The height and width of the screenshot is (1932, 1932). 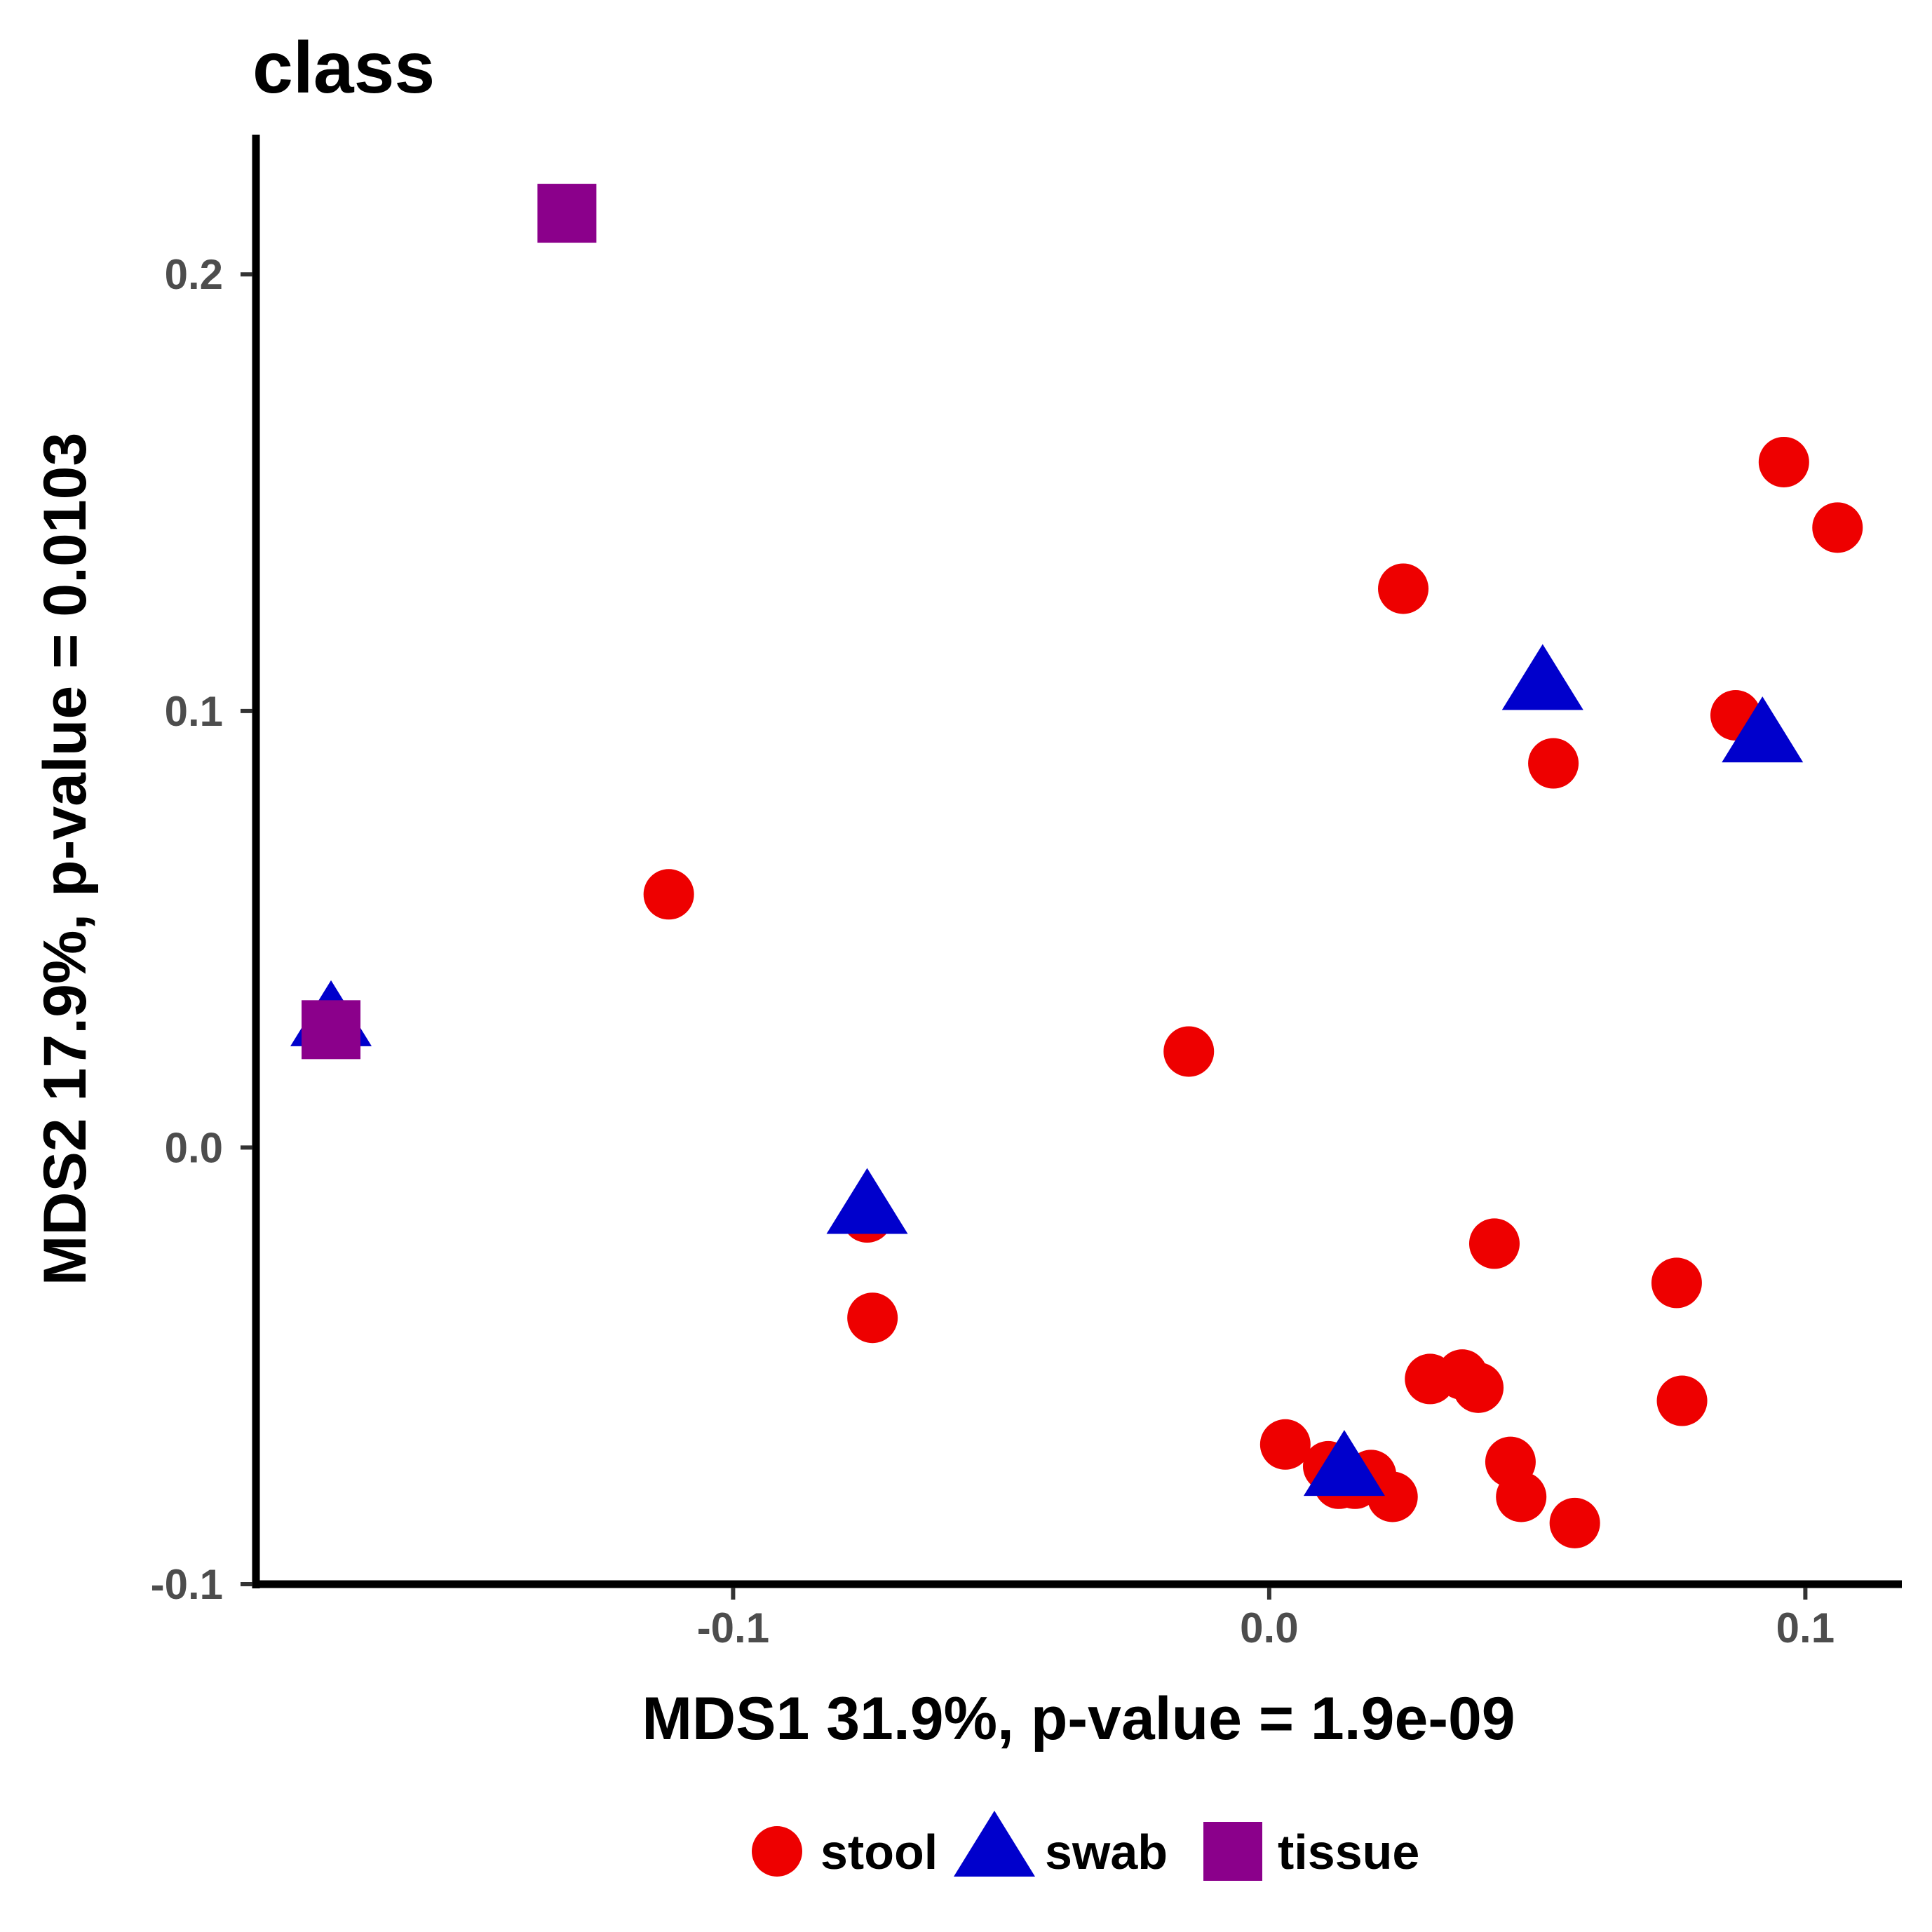 What do you see at coordinates (733, 1628) in the screenshot?
I see `x-tick-label: -0.1` at bounding box center [733, 1628].